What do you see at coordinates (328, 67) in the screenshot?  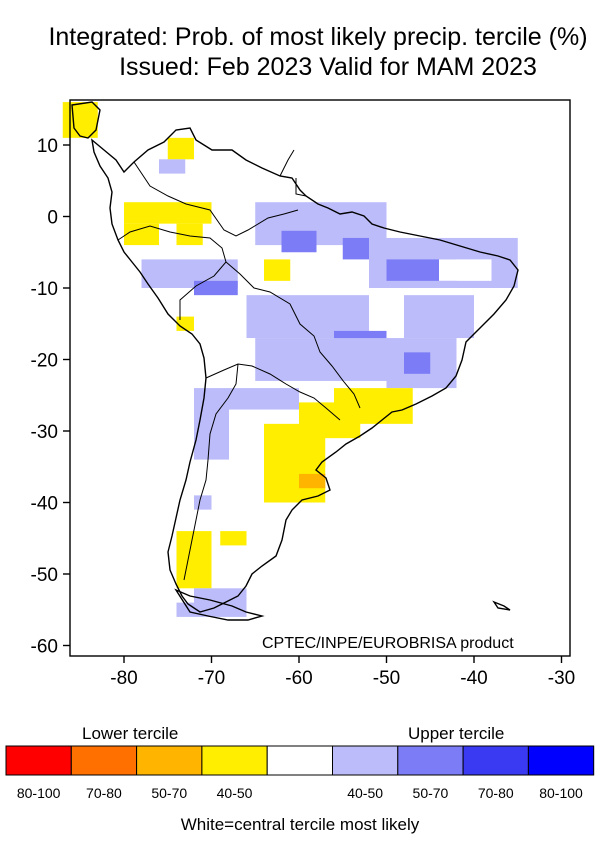 I see `title-line-2: Issued: Feb 2023 Valid for MAM 2023` at bounding box center [328, 67].